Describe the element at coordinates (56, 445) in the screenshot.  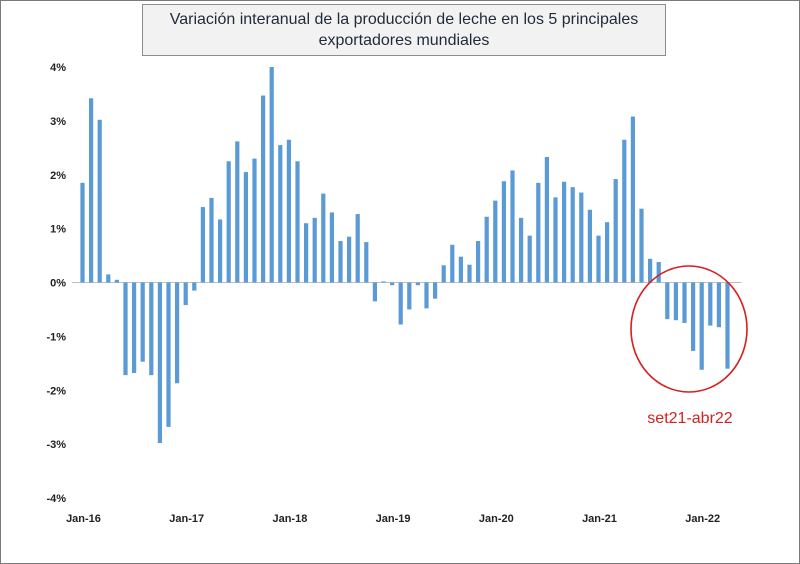
I see `y-tick-label: -3%` at that location.